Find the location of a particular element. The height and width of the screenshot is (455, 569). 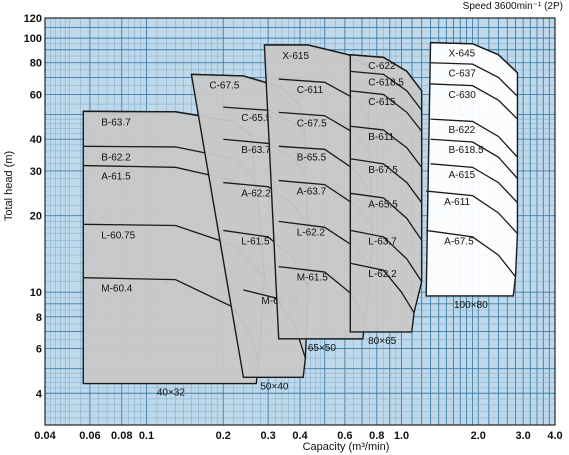

curve-label: A-611 is located at coordinates (457, 202).